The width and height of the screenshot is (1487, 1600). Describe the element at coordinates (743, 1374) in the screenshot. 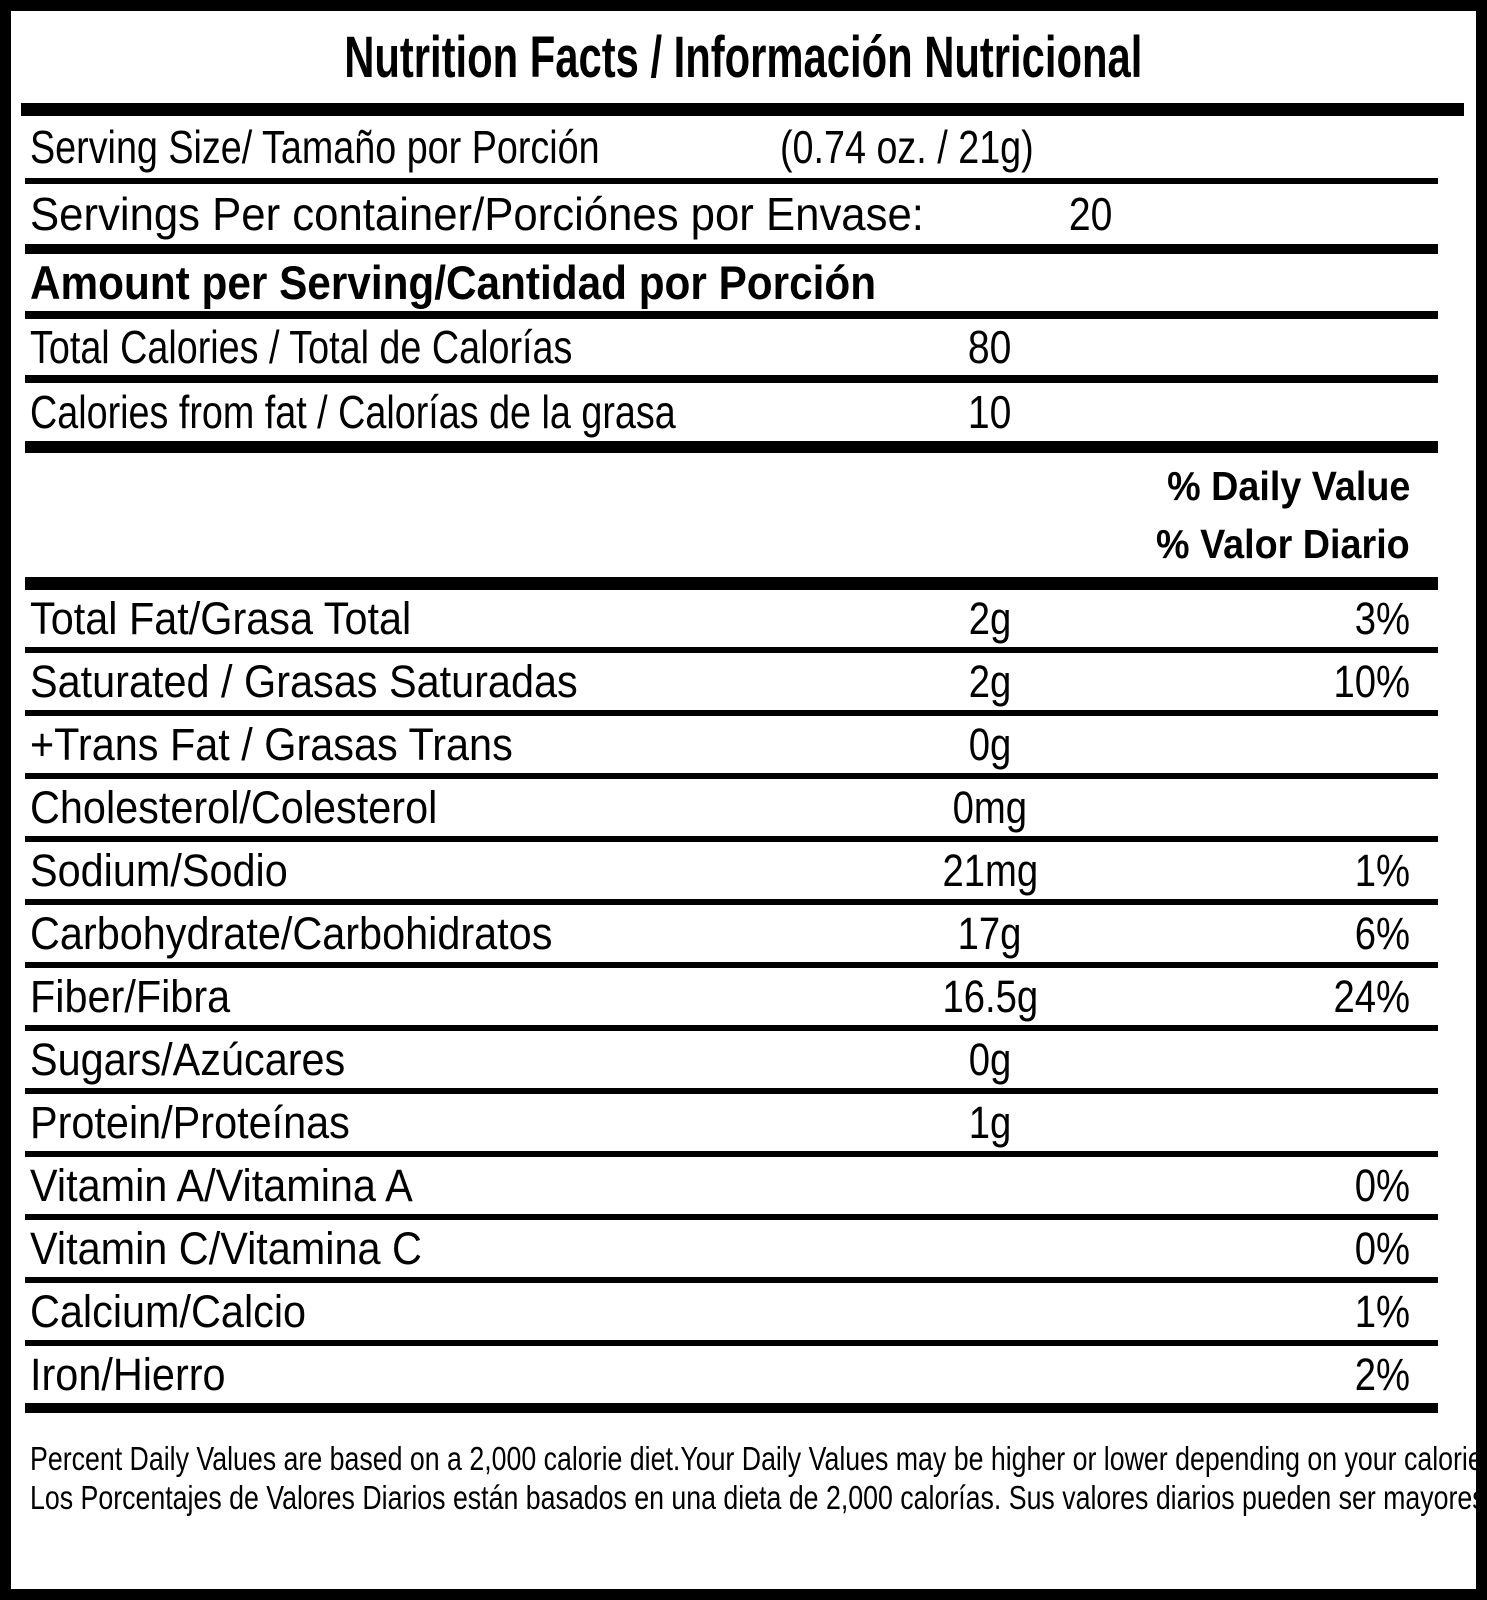

I see `nutrient-row: Iron/Hierro 2%` at that location.